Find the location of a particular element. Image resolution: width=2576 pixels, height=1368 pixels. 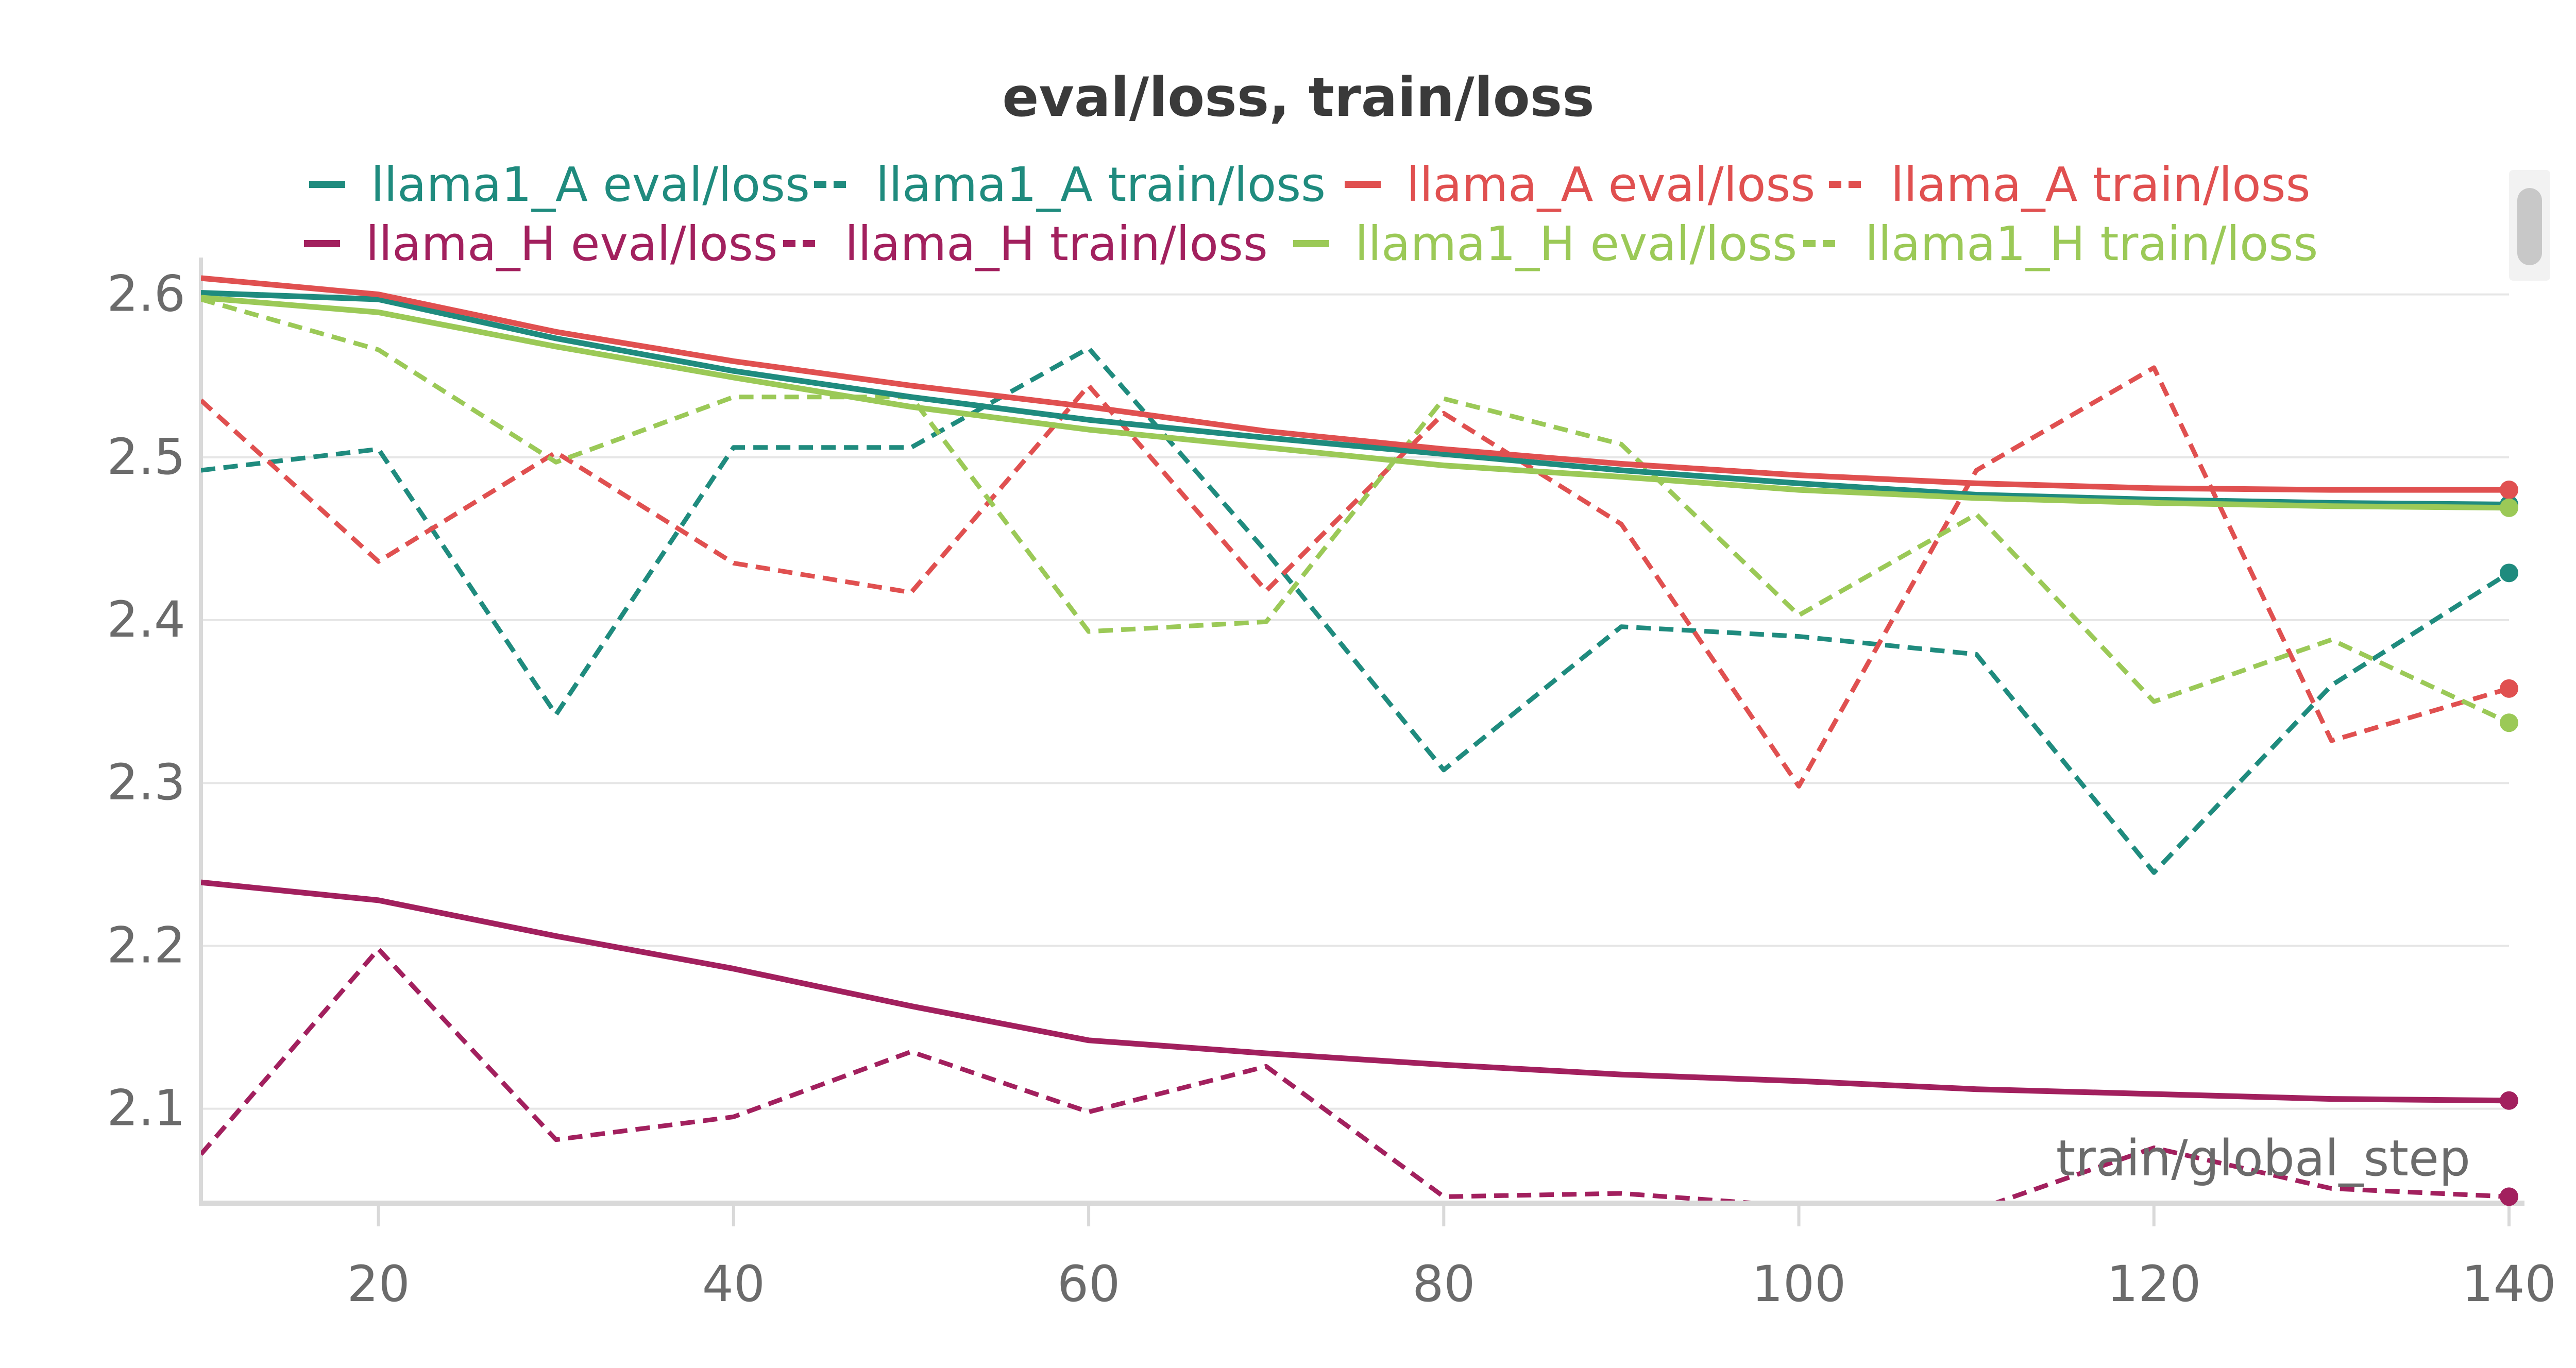

y-tick-label: 2.4 is located at coordinates (146, 619).